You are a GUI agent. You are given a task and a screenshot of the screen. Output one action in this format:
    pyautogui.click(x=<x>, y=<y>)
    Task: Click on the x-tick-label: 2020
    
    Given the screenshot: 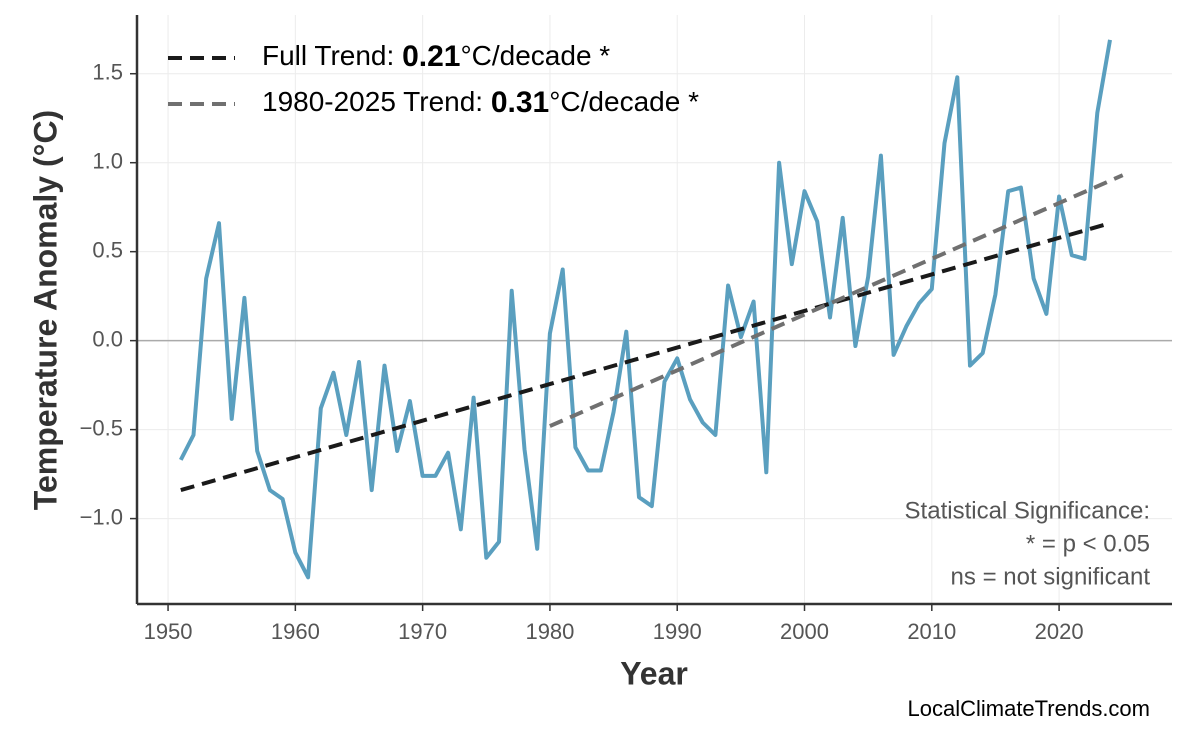 What is the action you would take?
    pyautogui.click(x=1059, y=631)
    